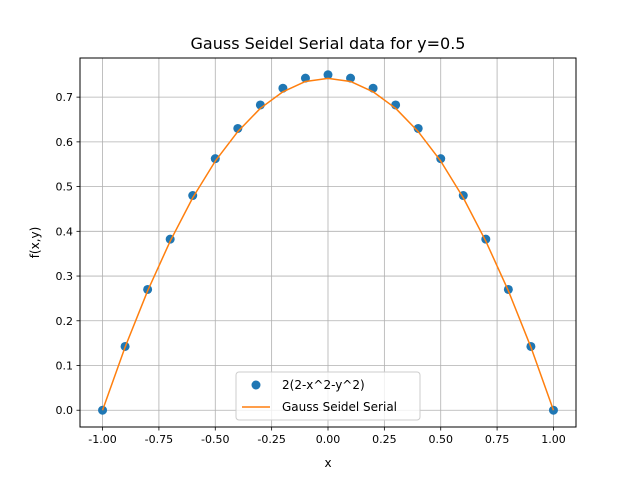  I want to click on y-tick-label: 0.0, so click(65, 410).